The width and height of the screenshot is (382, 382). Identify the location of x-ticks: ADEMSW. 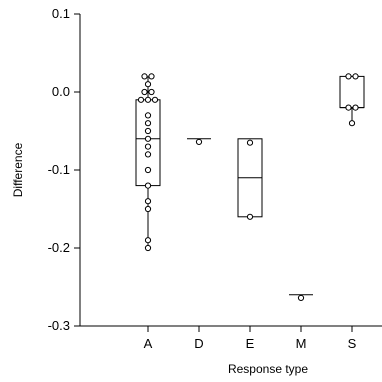
(250, 338).